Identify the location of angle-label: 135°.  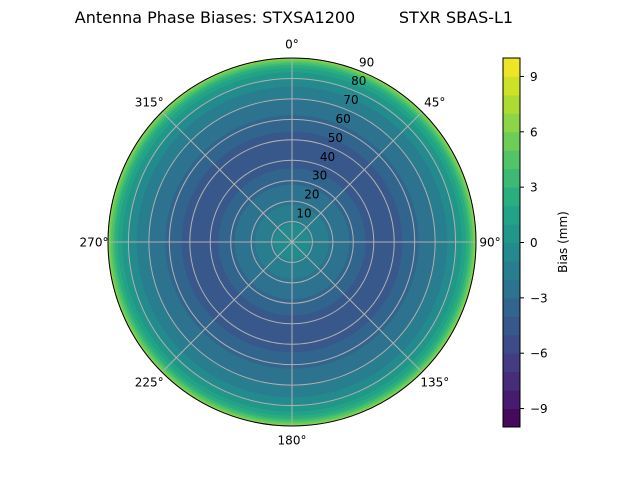
(434, 383).